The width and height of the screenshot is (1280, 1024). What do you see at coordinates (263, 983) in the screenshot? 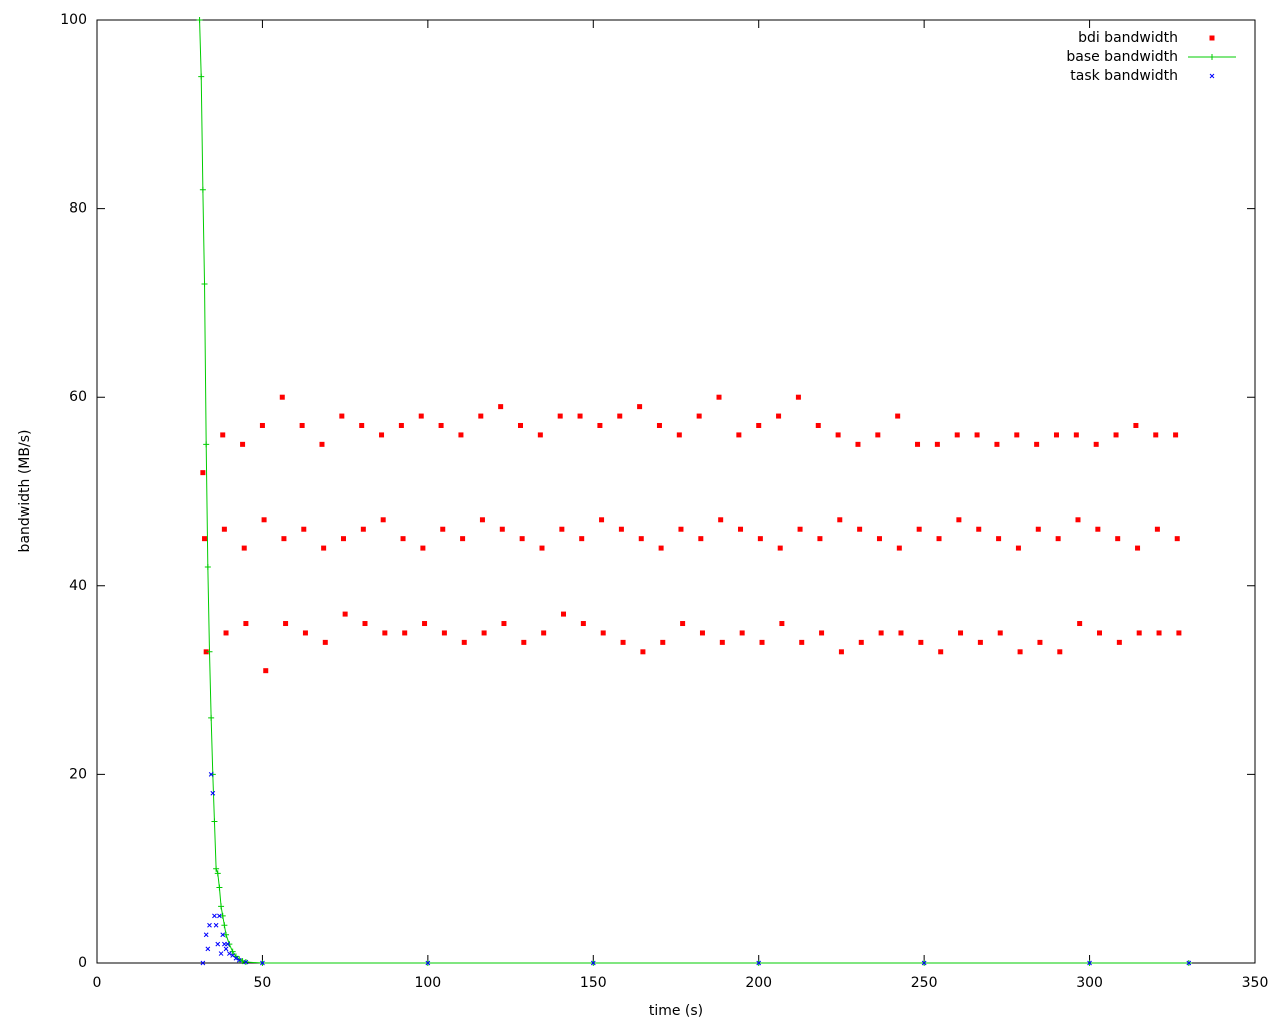
I see `x-tick-label: 50` at bounding box center [263, 983].